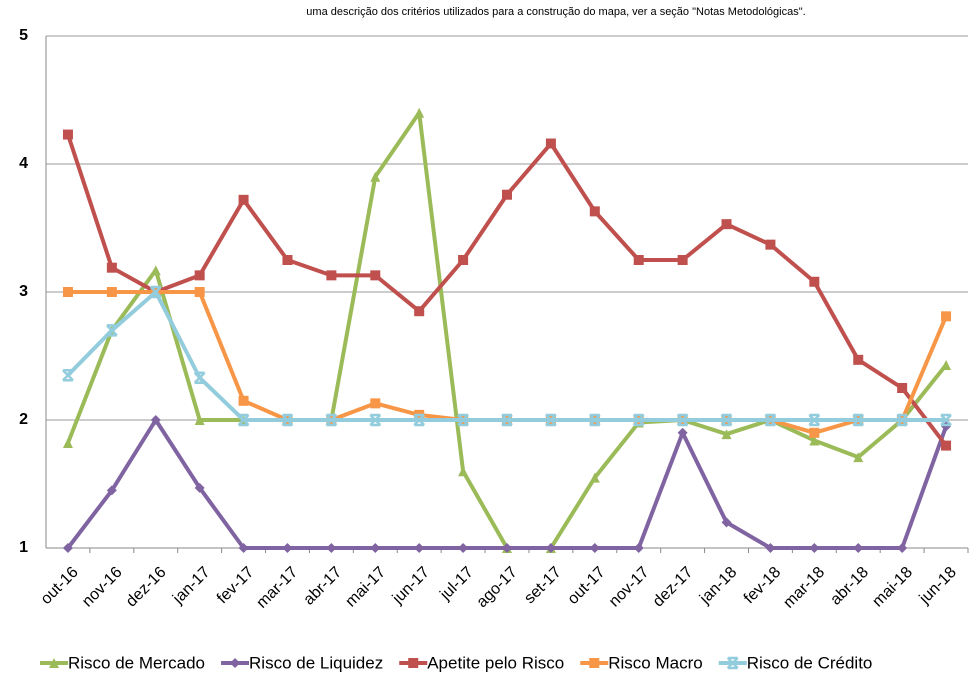  Describe the element at coordinates (23, 291) in the screenshot. I see `y-tick-label: 3` at that location.